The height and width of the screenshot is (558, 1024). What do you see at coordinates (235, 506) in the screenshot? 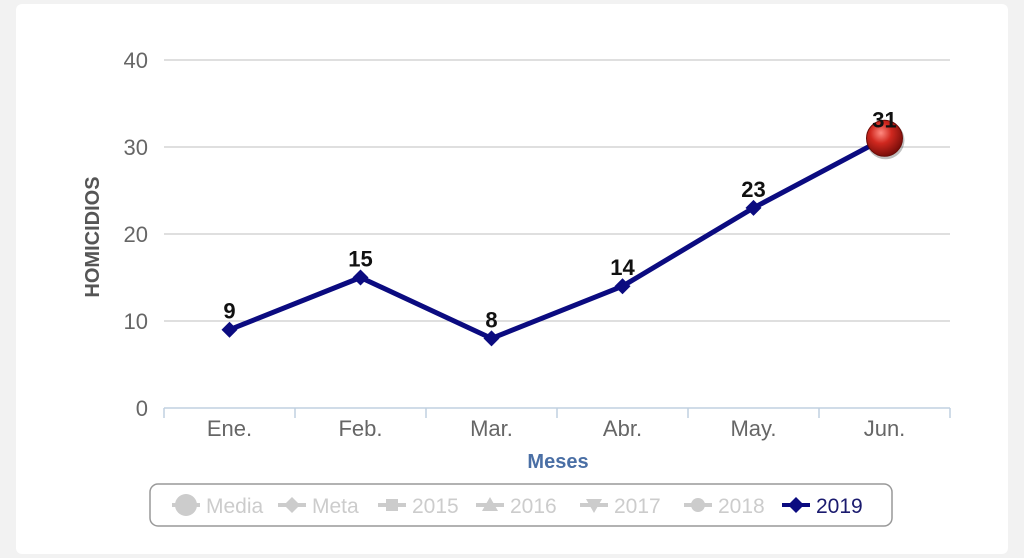
I see `legend-label: Media` at bounding box center [235, 506].